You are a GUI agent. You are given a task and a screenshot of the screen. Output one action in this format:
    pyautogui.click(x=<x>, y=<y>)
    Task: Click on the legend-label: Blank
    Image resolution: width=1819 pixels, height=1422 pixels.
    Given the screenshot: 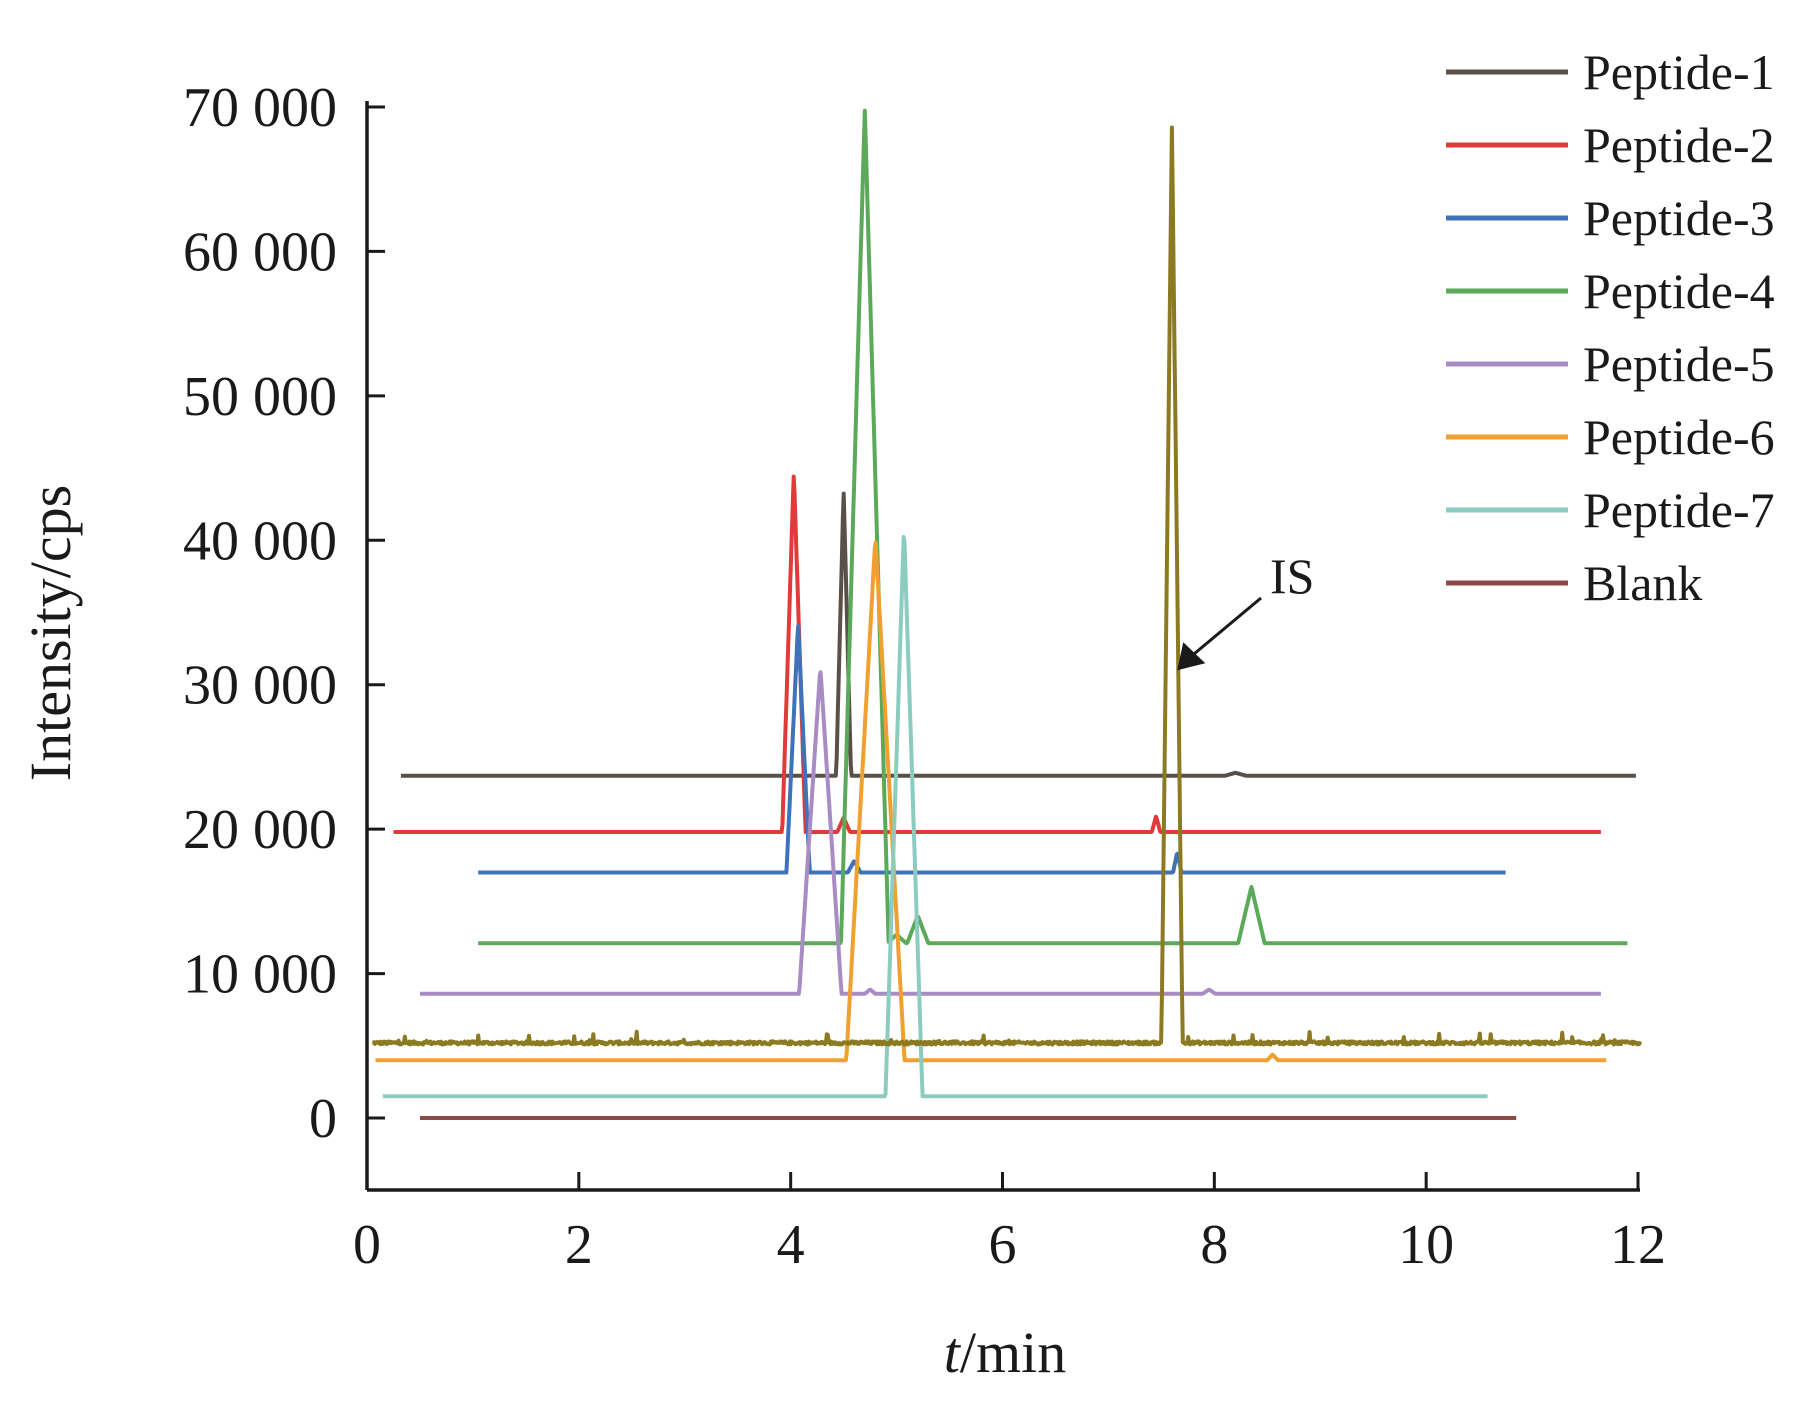 What is the action you would take?
    pyautogui.click(x=1642, y=583)
    